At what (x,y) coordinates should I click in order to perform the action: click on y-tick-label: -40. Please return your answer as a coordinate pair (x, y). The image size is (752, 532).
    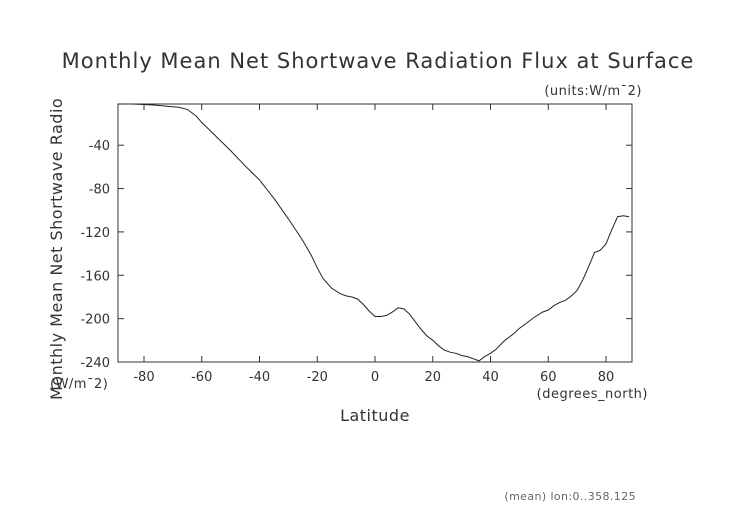
    Looking at the image, I should click on (99, 146).